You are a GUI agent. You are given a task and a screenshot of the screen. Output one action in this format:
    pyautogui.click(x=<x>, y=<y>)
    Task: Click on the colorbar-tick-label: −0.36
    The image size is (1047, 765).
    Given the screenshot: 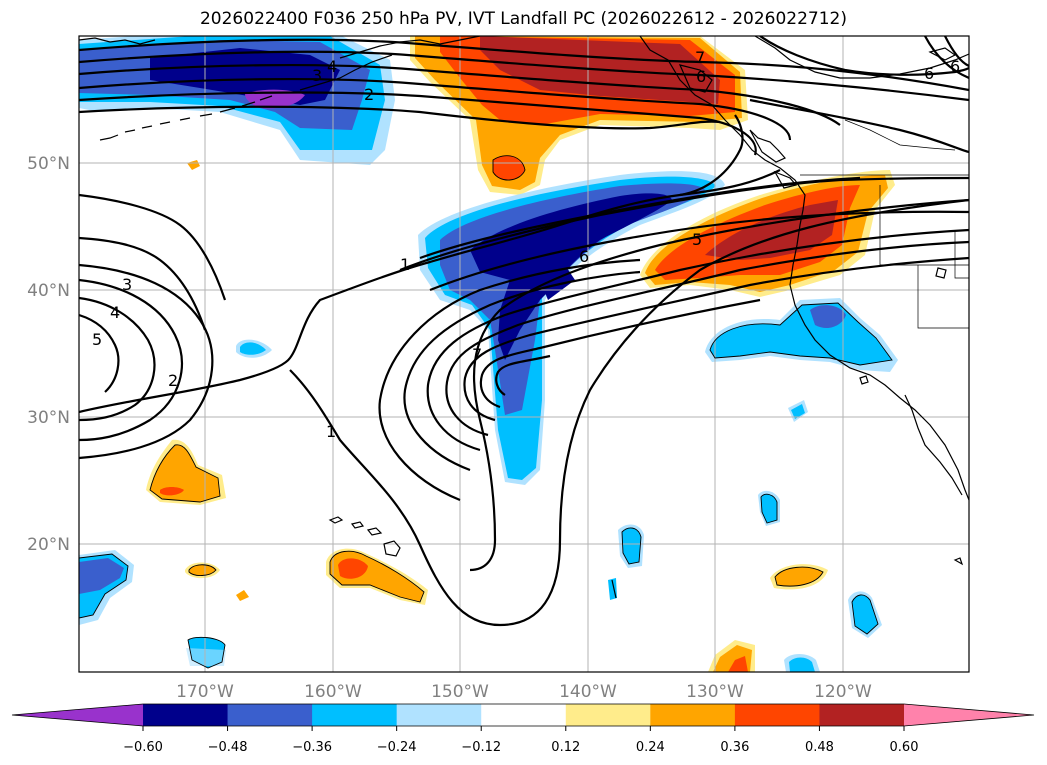 What is the action you would take?
    pyautogui.click(x=312, y=747)
    